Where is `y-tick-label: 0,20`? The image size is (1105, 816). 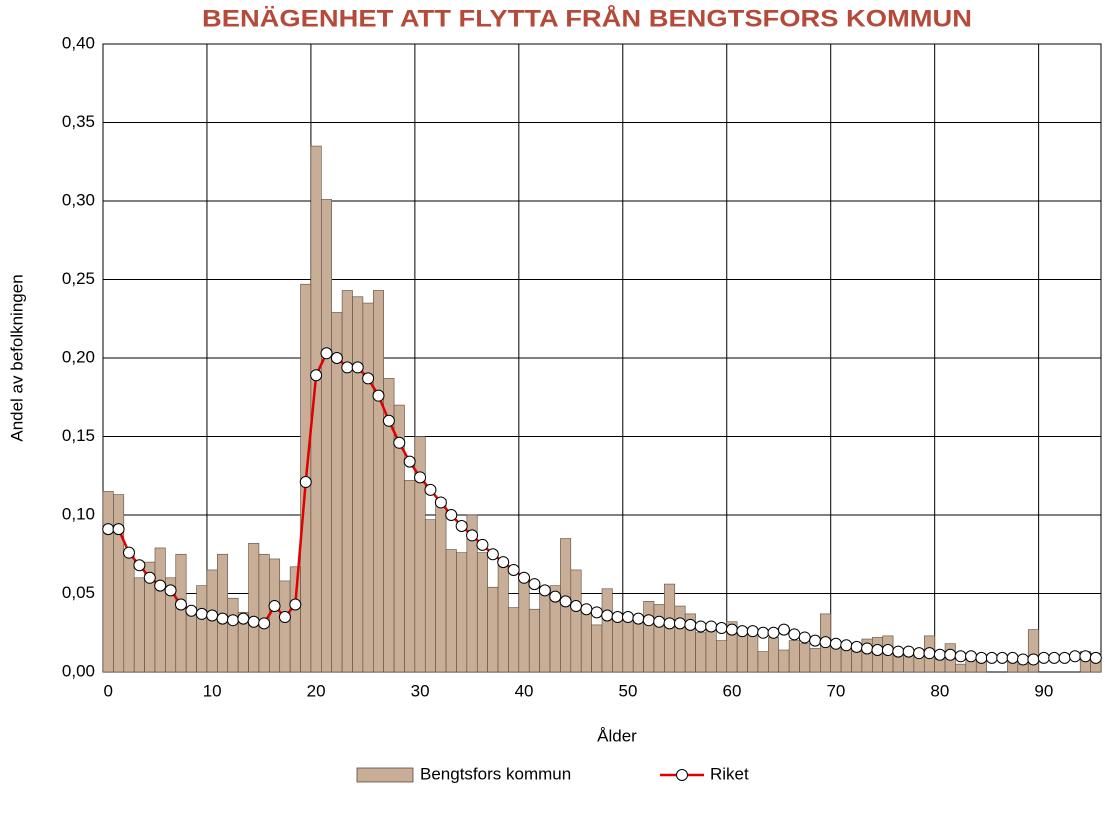
y-tick-label: 0,20 is located at coordinates (78, 356).